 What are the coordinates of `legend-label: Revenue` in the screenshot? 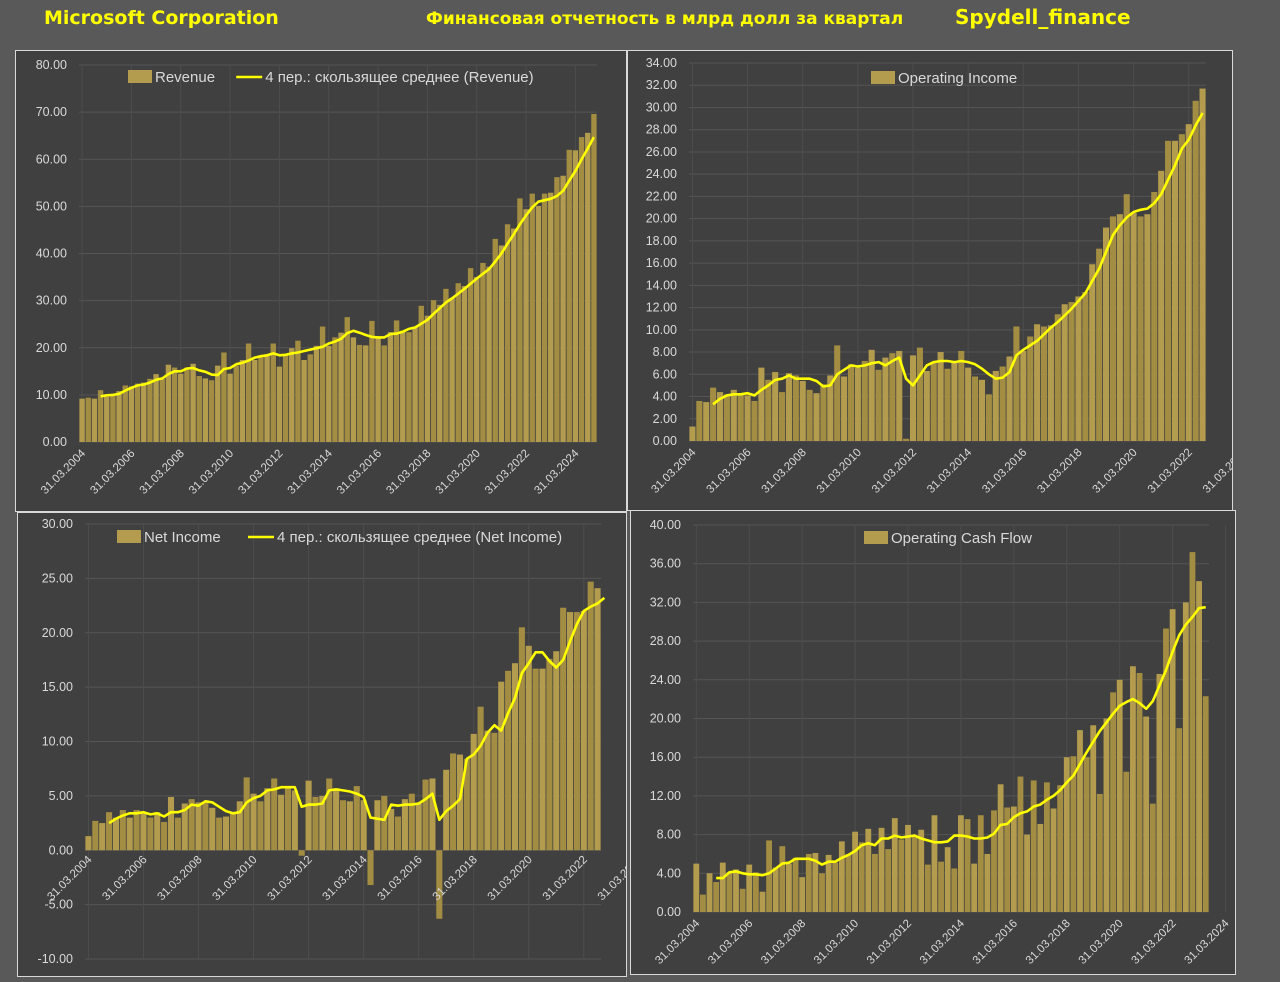 It's located at (185, 77).